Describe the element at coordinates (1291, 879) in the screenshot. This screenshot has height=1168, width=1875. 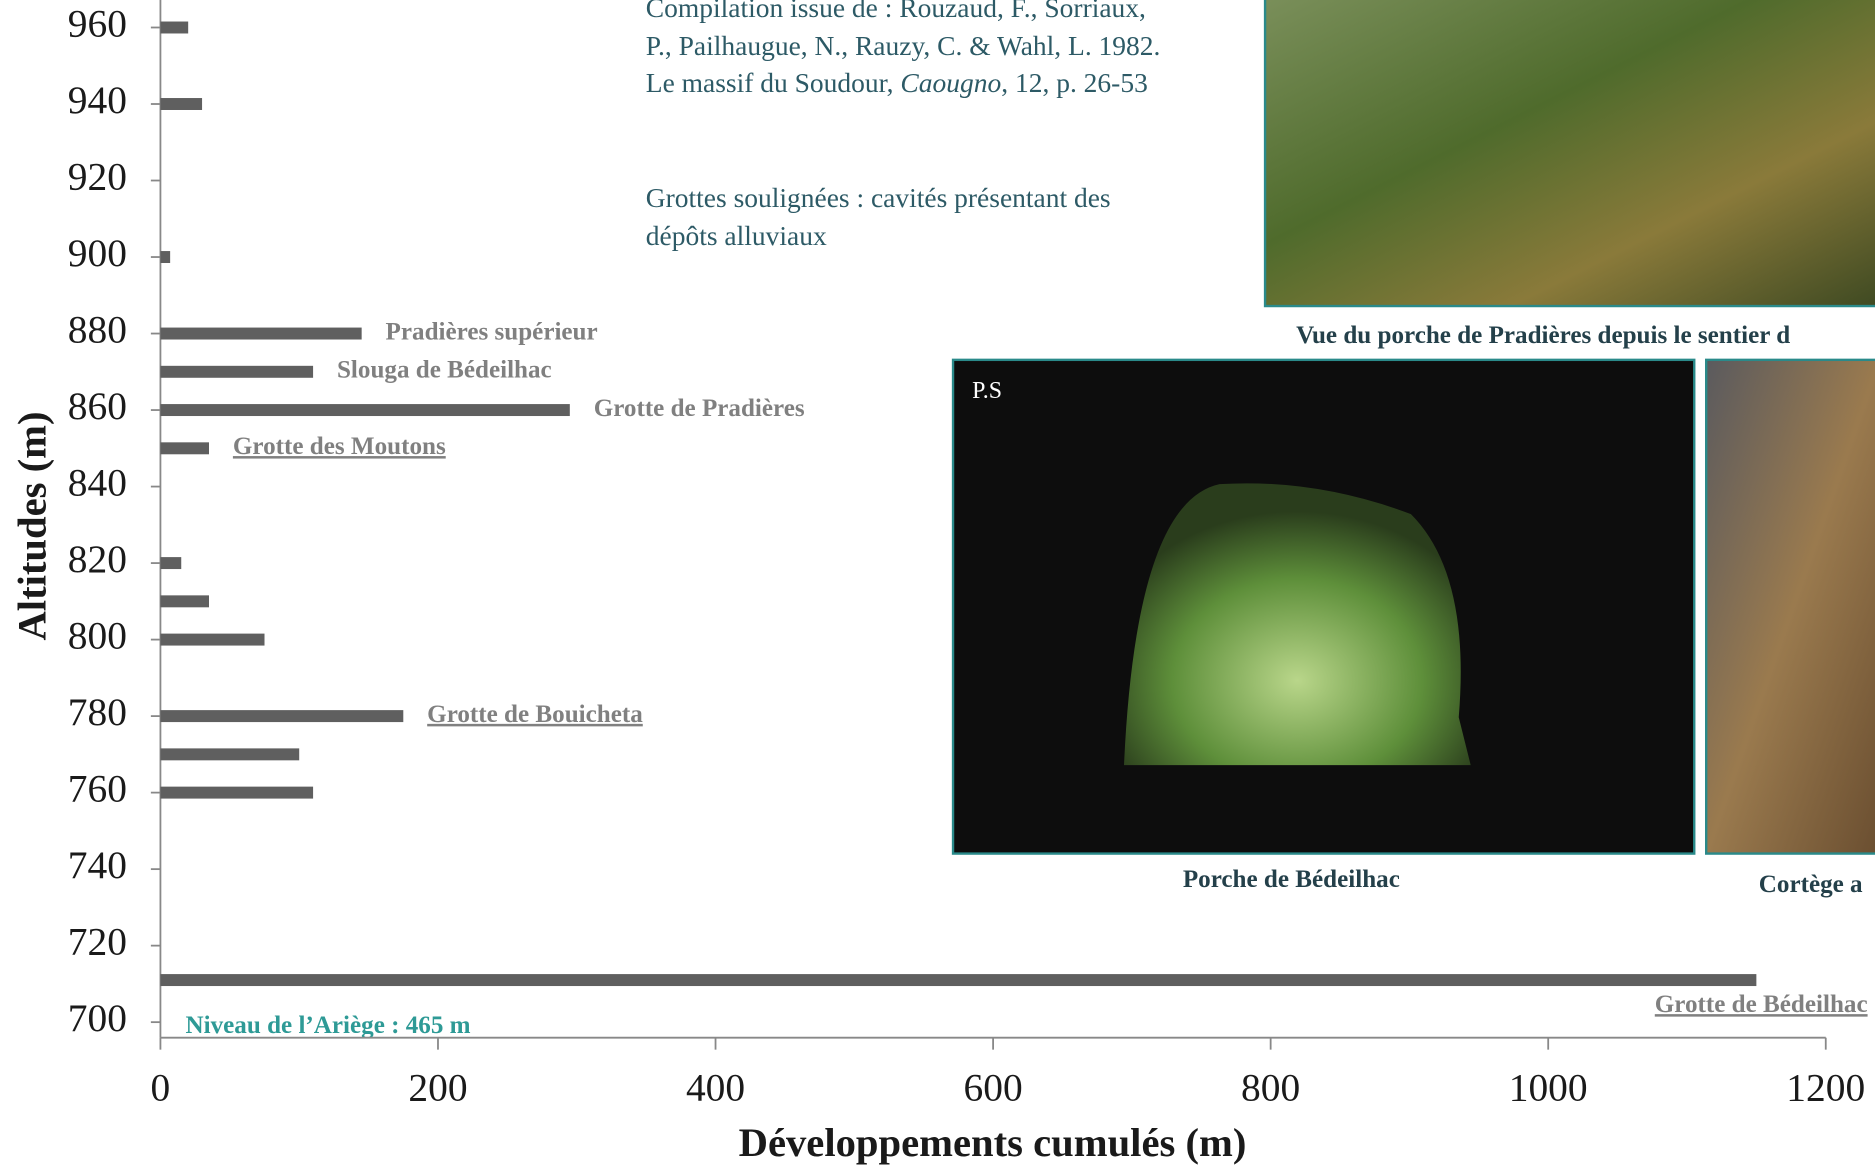
I see `photo-caption: Porche de Bédeilhac` at that location.